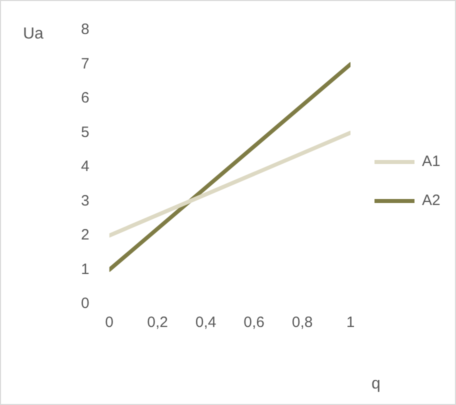  What do you see at coordinates (85, 269) in the screenshot?
I see `y-tick-label: 1` at bounding box center [85, 269].